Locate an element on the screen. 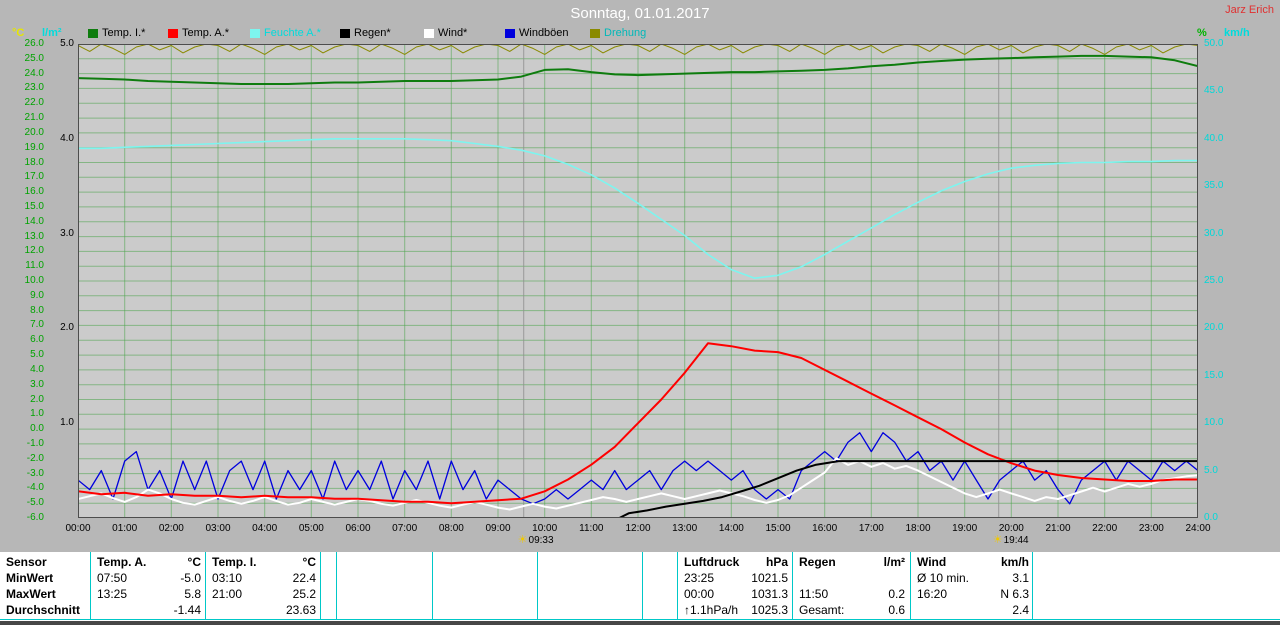 The image size is (1280, 625). sun-marker: ☀ 09:33 is located at coordinates (535, 540).